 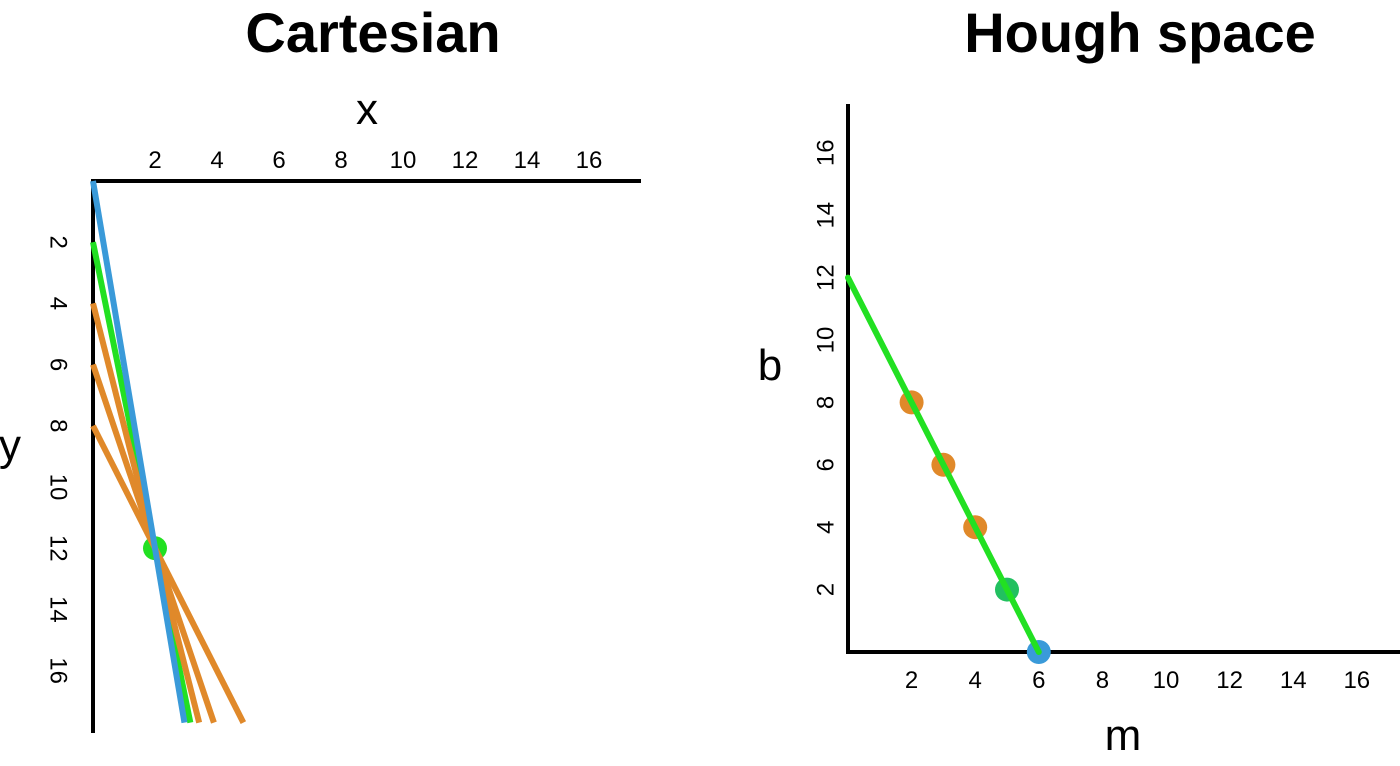 I want to click on cartesian-y-tick: 4, so click(x=58, y=303).